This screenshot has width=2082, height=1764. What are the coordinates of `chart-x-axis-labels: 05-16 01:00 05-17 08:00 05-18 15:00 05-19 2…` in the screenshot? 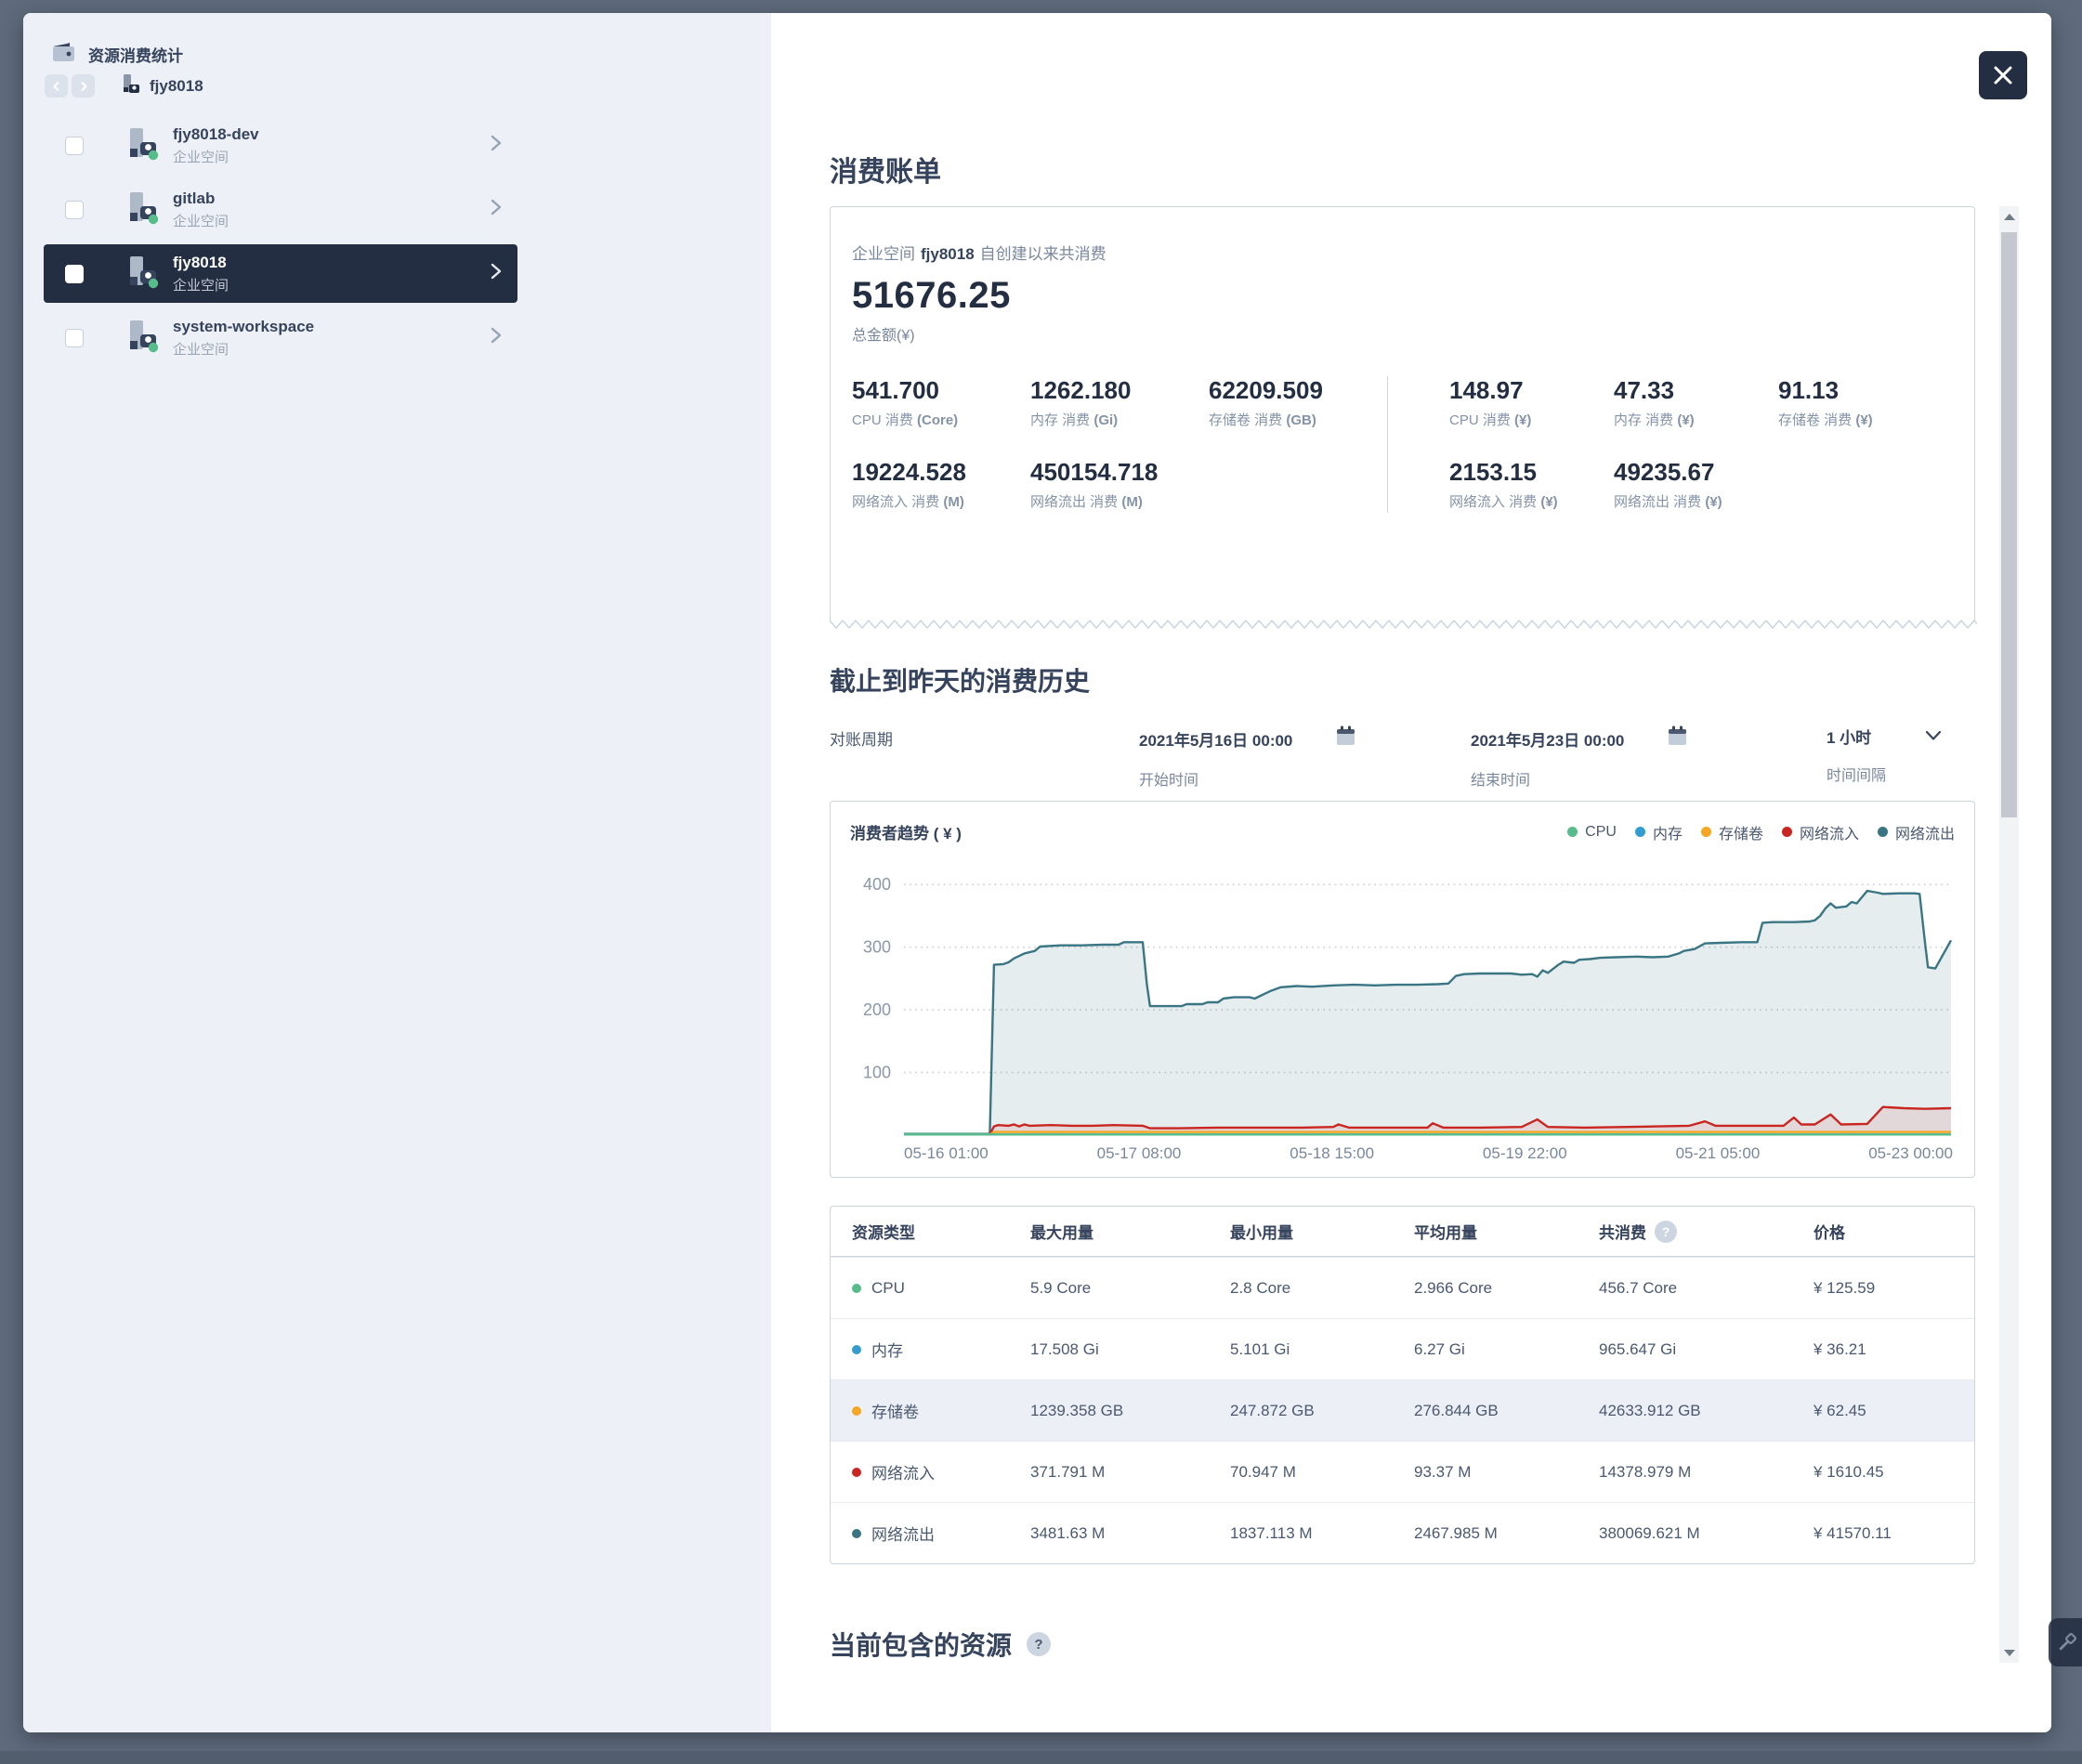 It's located at (1402, 1153).